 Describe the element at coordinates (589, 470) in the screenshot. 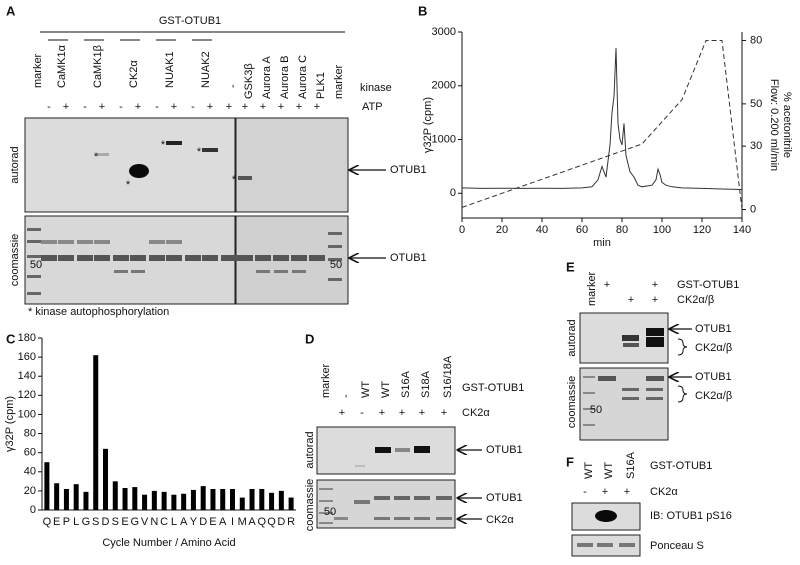

I see `lane-label: WT` at that location.